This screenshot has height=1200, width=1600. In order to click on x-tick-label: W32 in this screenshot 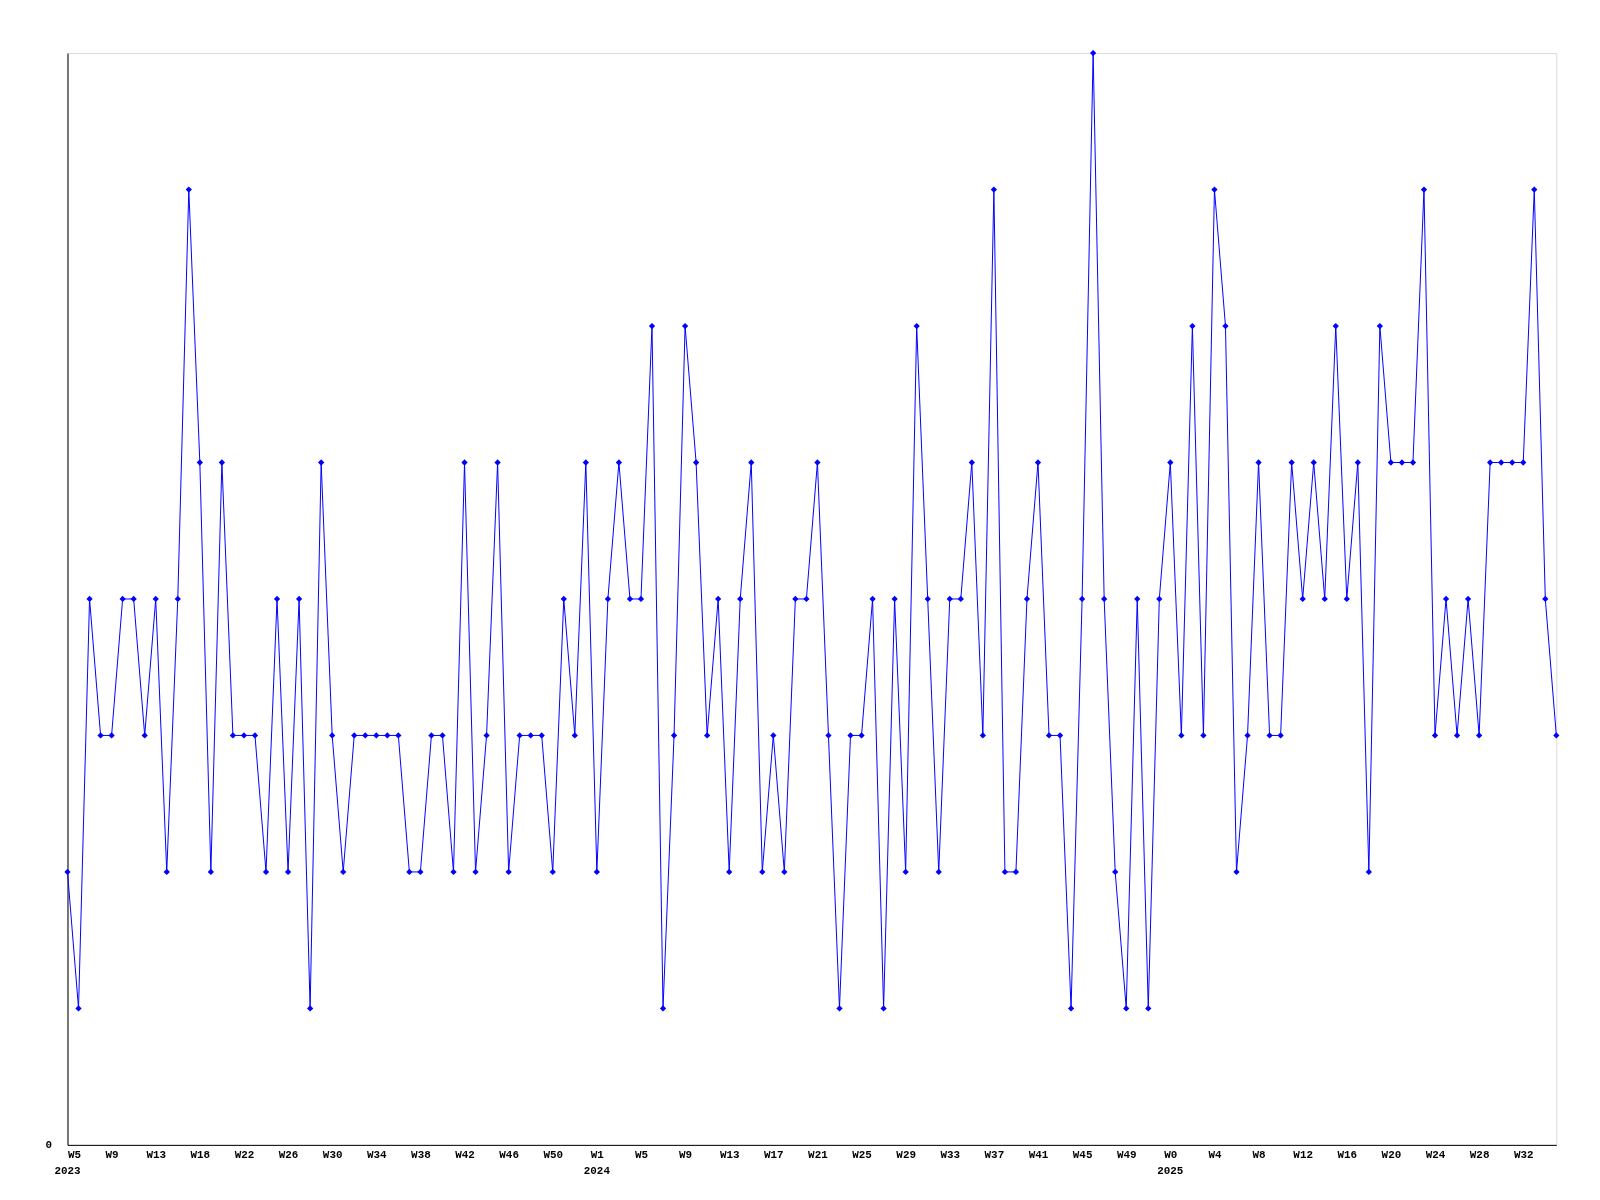, I will do `click(1523, 1155)`.